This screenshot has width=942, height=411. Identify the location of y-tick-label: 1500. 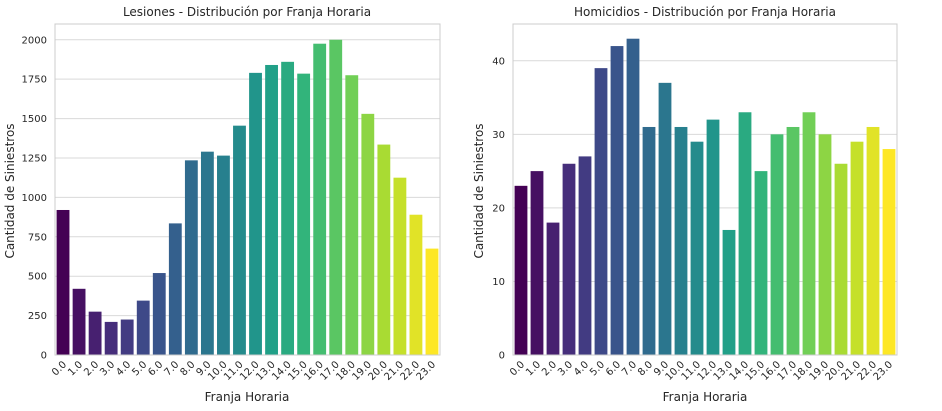
(34, 119).